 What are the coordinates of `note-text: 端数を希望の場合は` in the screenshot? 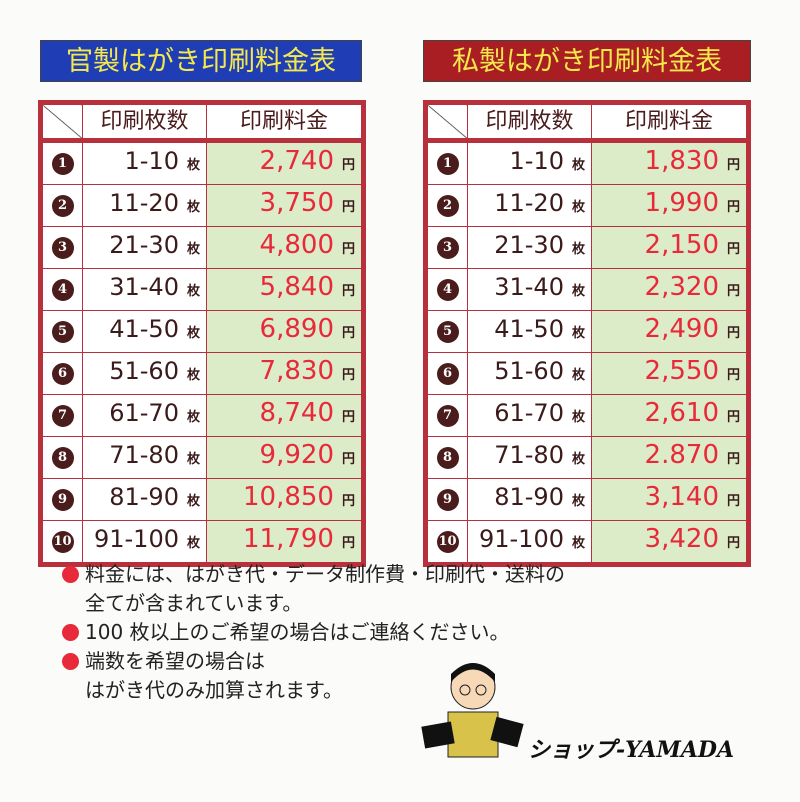 It's located at (175, 661).